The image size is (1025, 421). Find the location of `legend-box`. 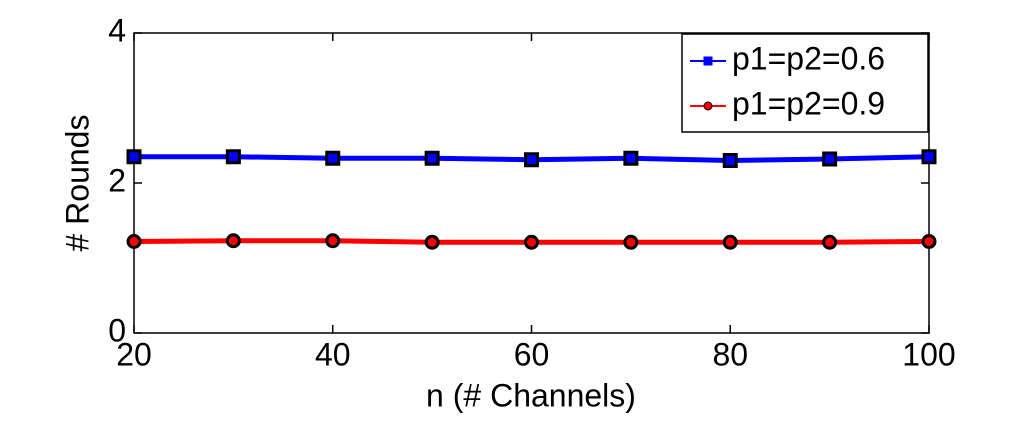

legend-box is located at coordinates (805, 83).